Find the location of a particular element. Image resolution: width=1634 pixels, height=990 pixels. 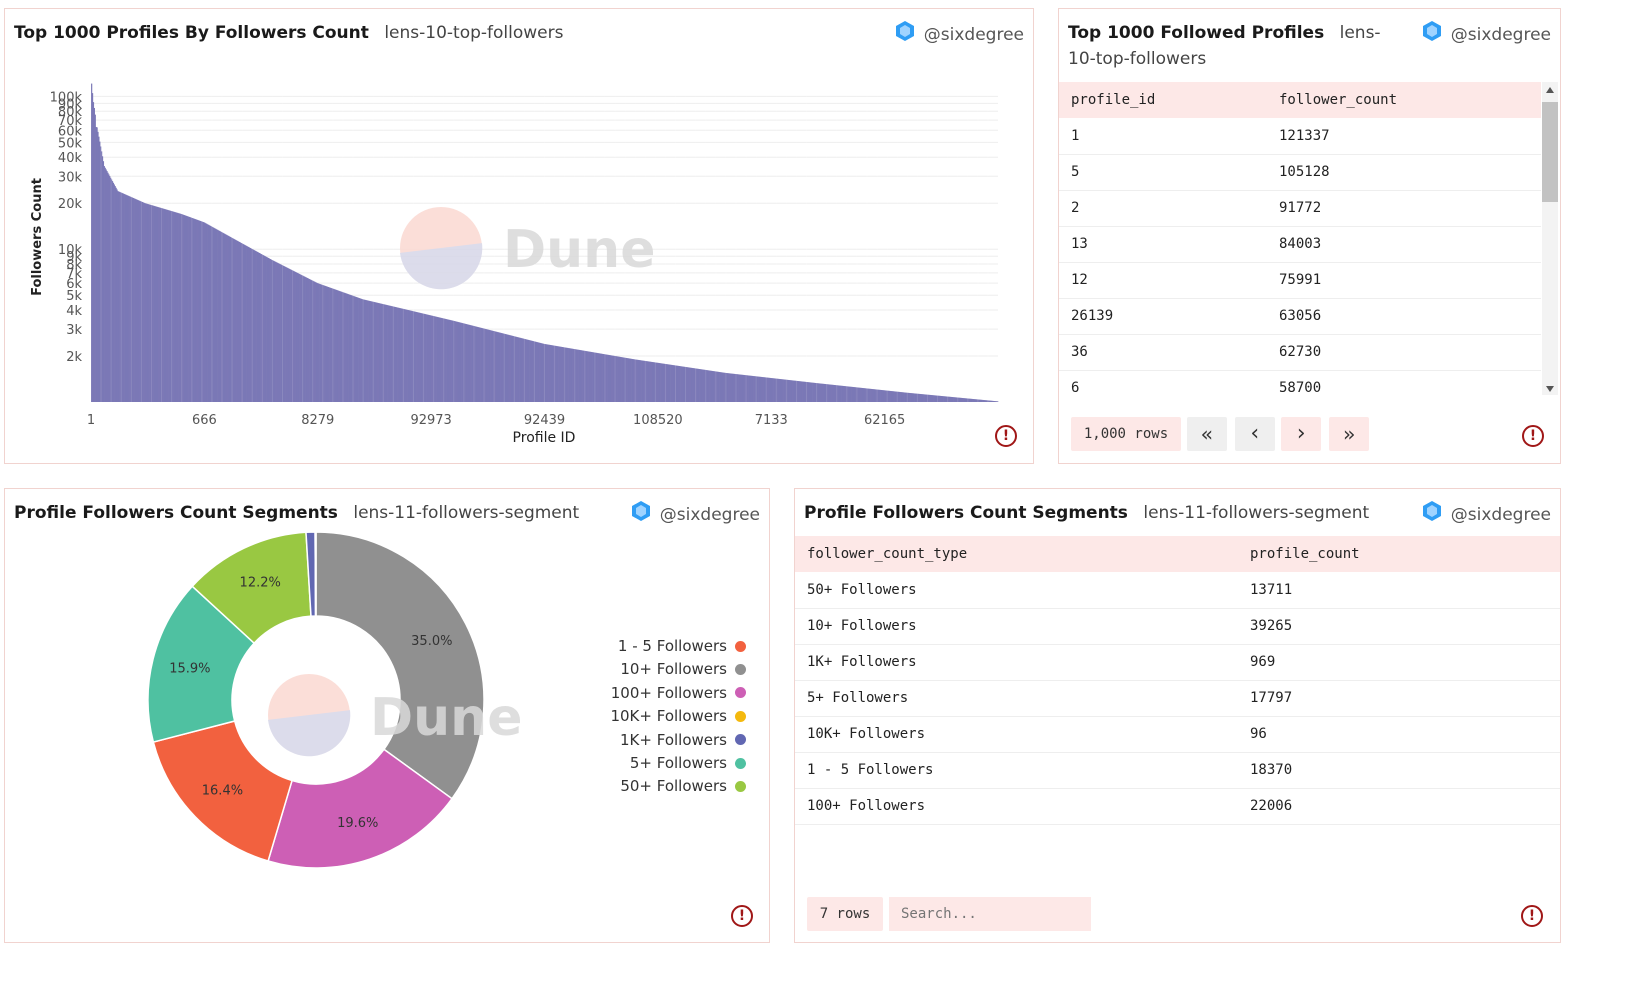

table-row: 5 105128 is located at coordinates (1300, 172).